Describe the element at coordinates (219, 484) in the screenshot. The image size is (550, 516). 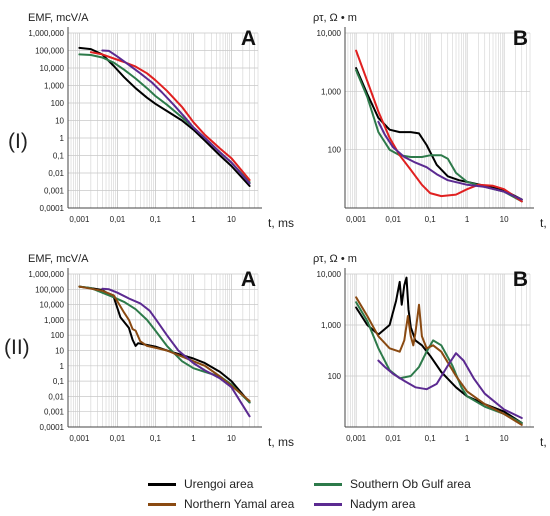
I see `legend-label-urengoi: Urengoi area` at that location.